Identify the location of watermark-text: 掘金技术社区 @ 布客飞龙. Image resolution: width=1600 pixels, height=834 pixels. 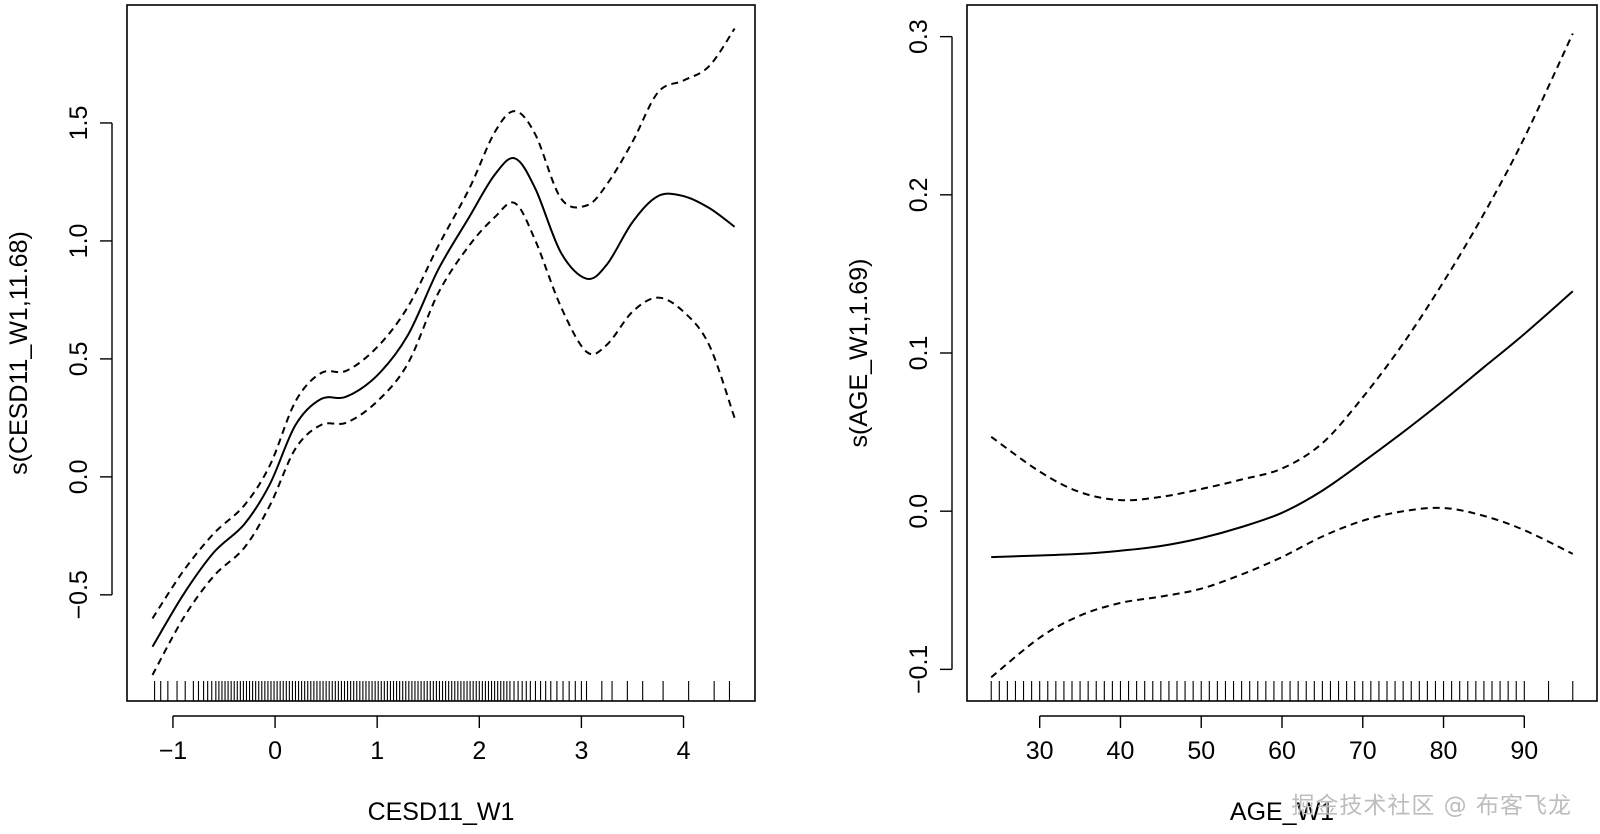
(1431, 806).